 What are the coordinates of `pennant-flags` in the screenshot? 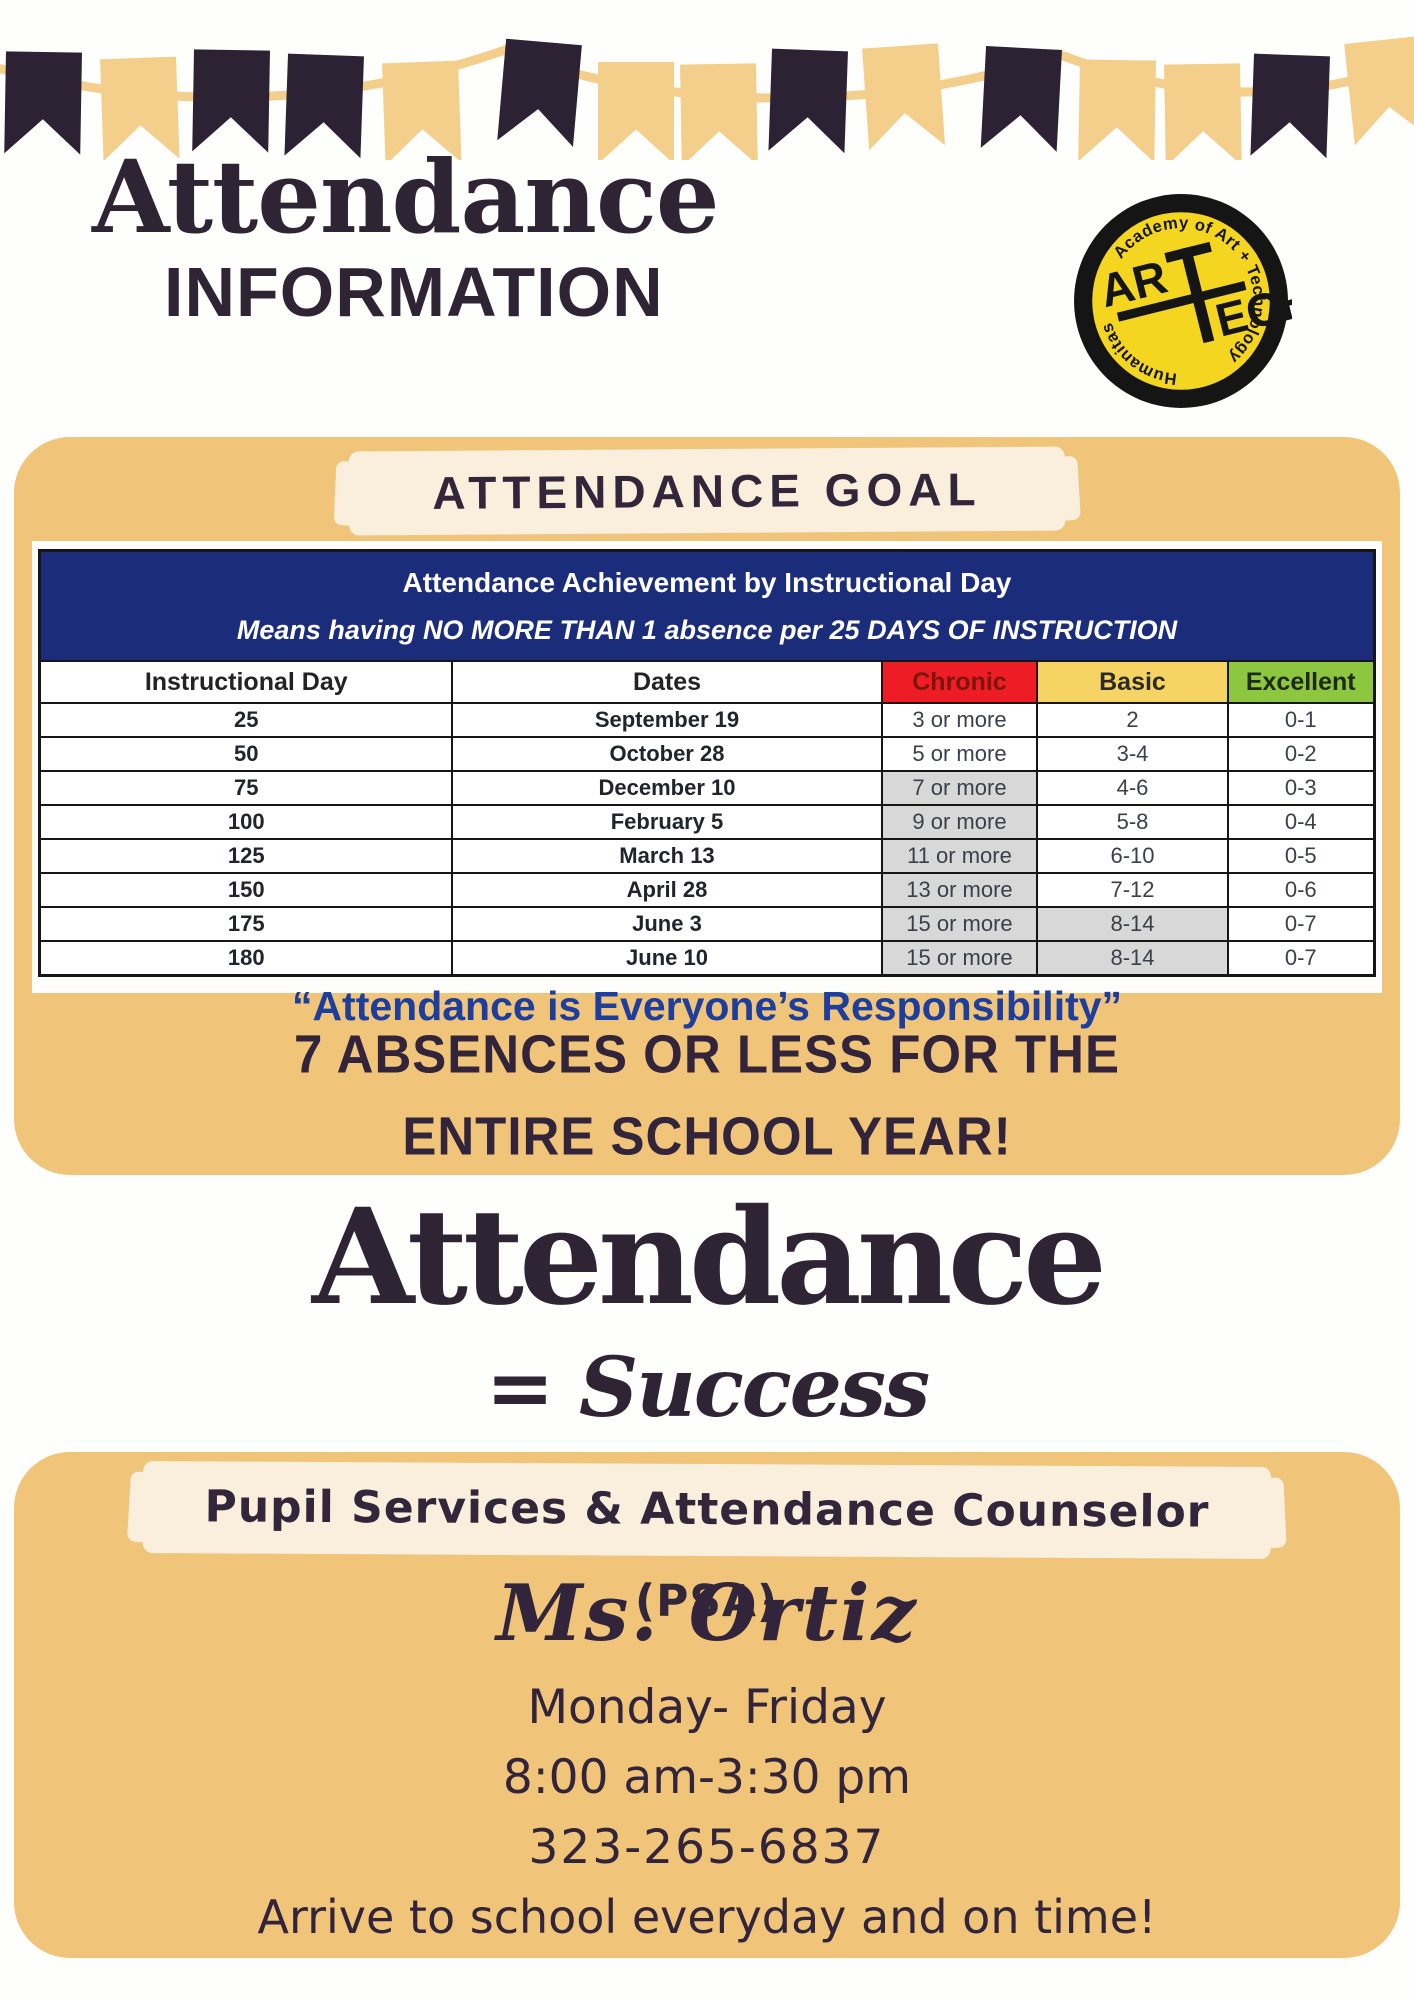 It's located at (709, 98).